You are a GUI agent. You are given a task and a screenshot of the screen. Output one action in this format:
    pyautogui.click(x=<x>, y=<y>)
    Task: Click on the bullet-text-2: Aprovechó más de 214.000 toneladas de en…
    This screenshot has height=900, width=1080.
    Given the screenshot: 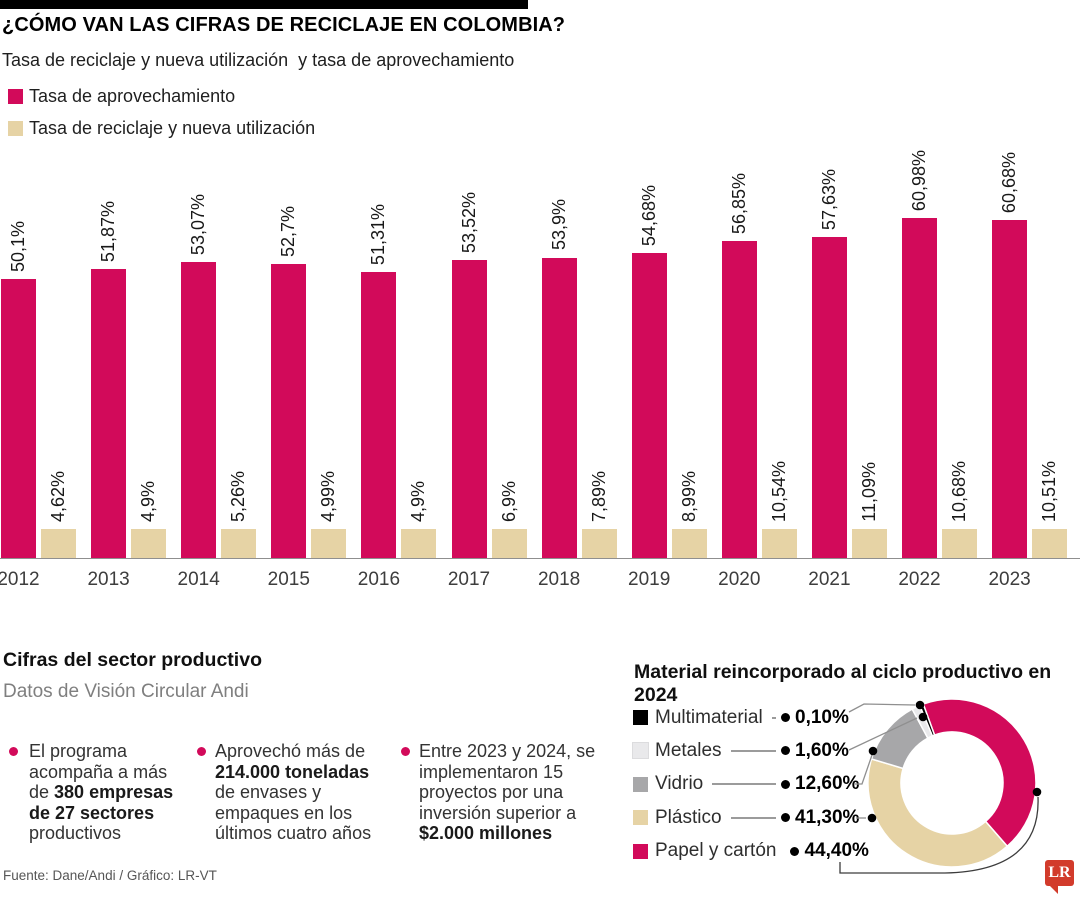 What is the action you would take?
    pyautogui.click(x=293, y=792)
    